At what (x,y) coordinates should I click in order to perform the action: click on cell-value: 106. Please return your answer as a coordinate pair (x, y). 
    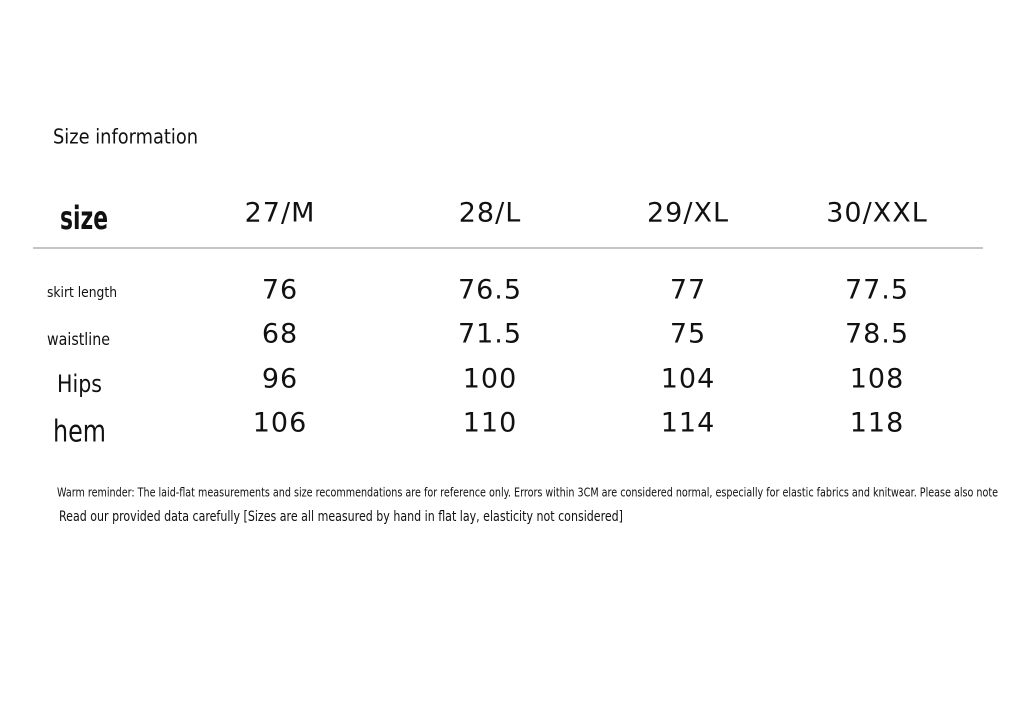
    Looking at the image, I should click on (280, 423).